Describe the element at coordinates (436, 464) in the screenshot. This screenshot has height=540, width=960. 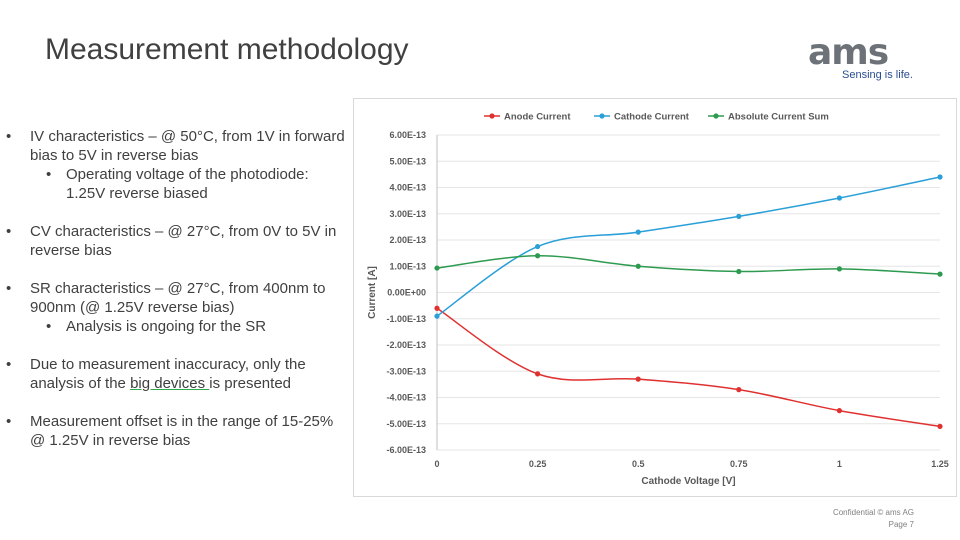
I see `x-tick-label: 0` at that location.